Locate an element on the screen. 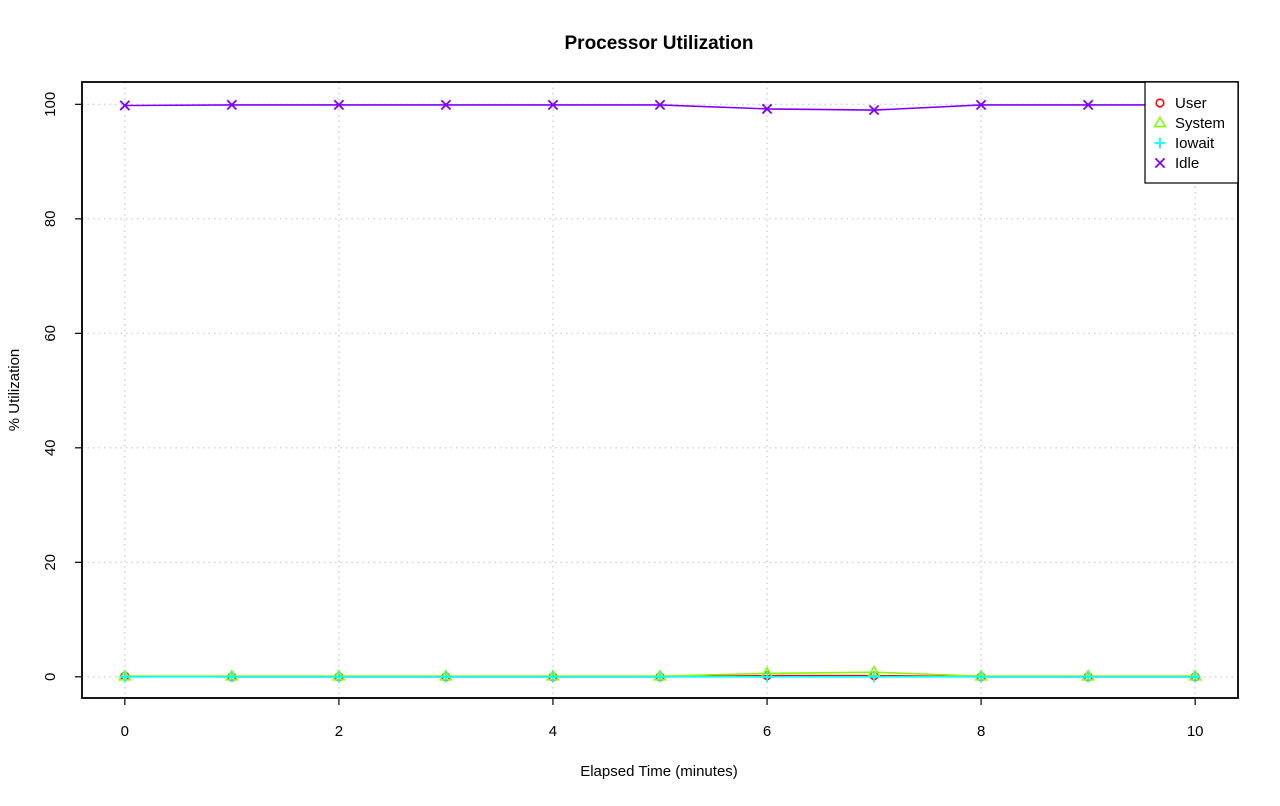  y-tick-label: 100 is located at coordinates (50, 104).